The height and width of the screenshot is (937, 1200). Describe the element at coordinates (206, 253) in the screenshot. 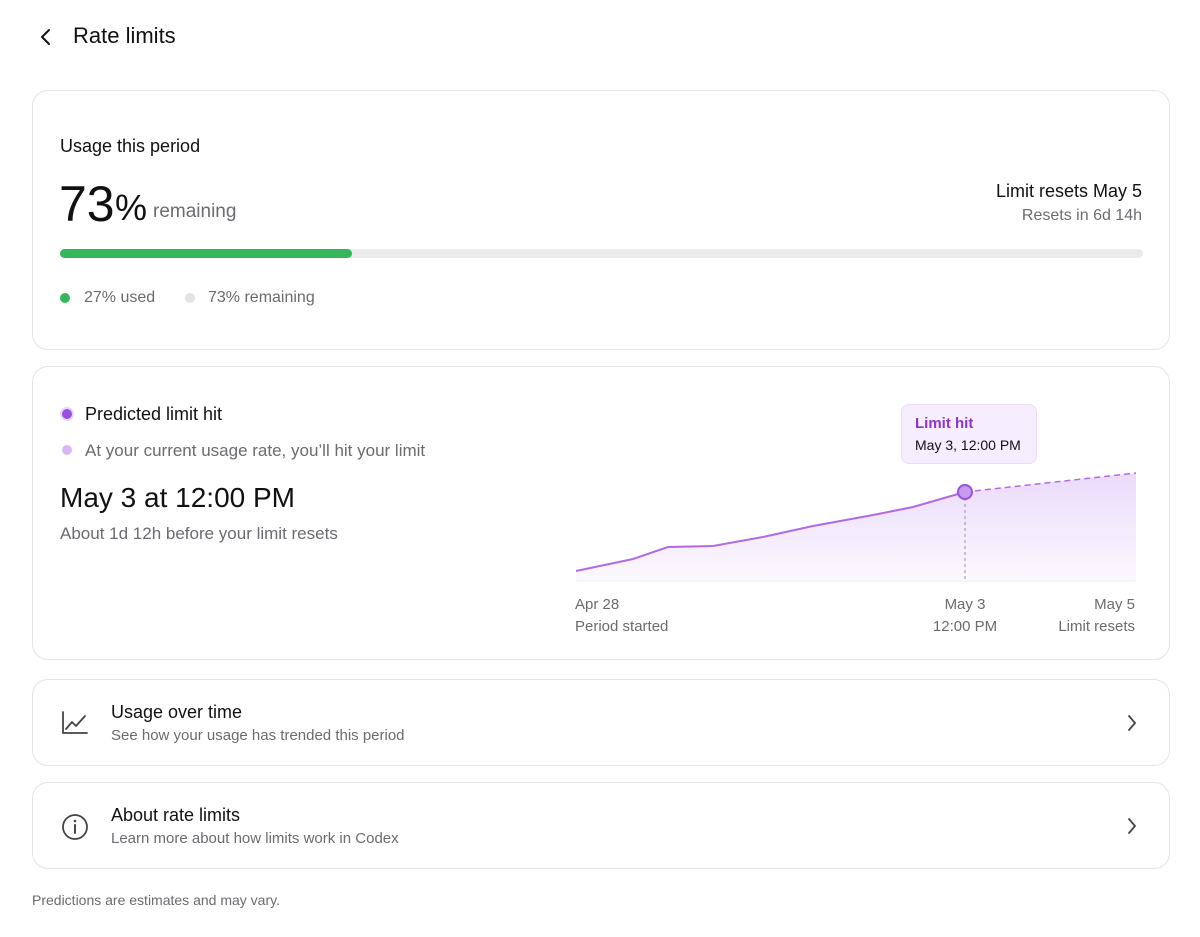

I see `progress-used` at that location.